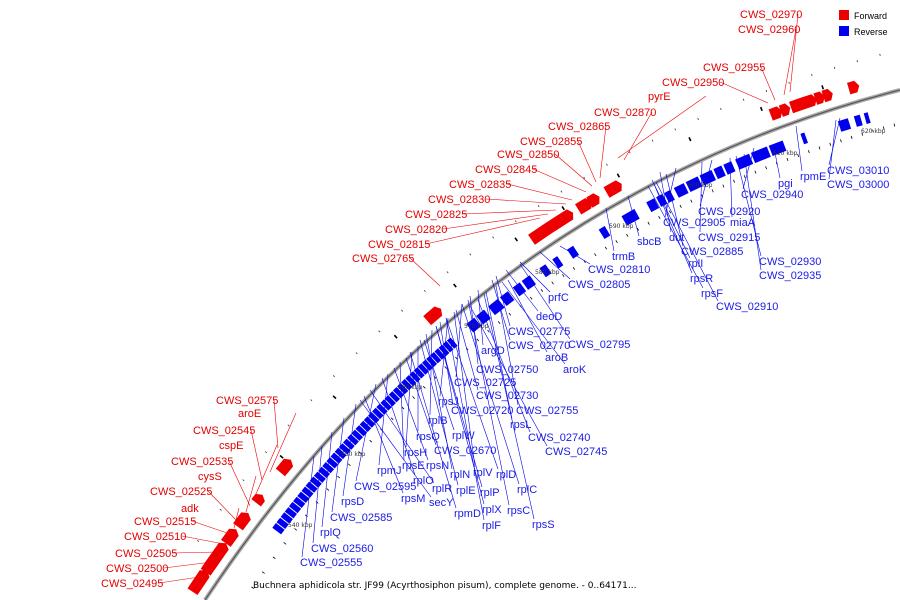 The height and width of the screenshot is (600, 900). I want to click on gene-label: rplW, so click(463, 436).